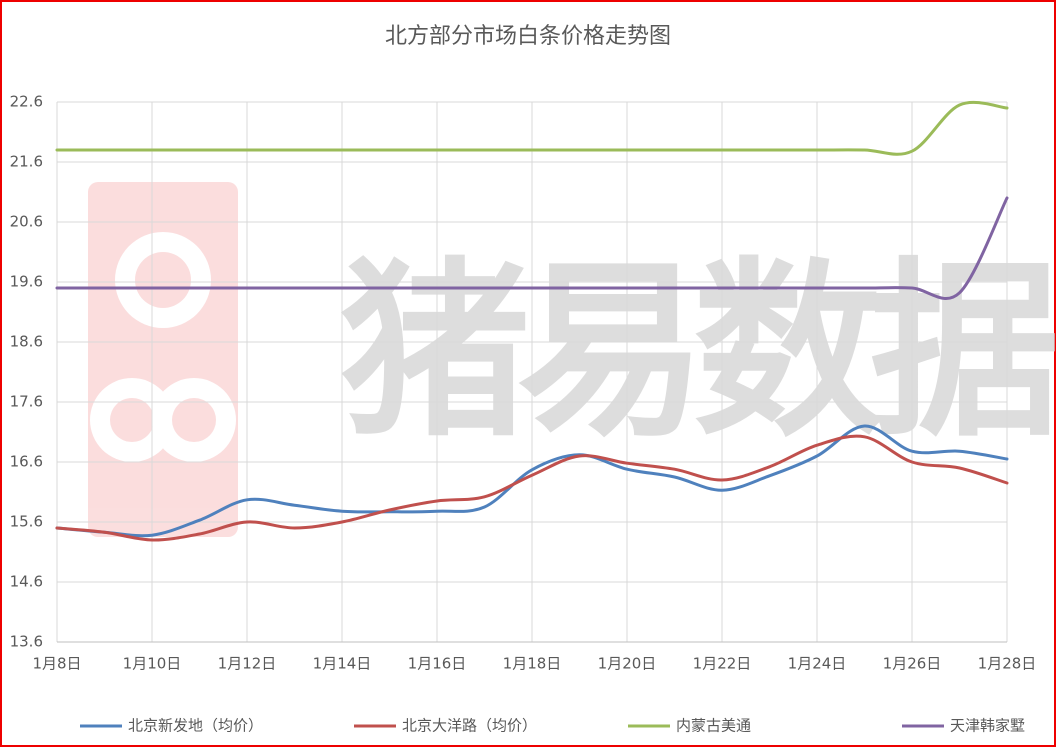  I want to click on y-tick-label: 18.6, so click(26, 342).